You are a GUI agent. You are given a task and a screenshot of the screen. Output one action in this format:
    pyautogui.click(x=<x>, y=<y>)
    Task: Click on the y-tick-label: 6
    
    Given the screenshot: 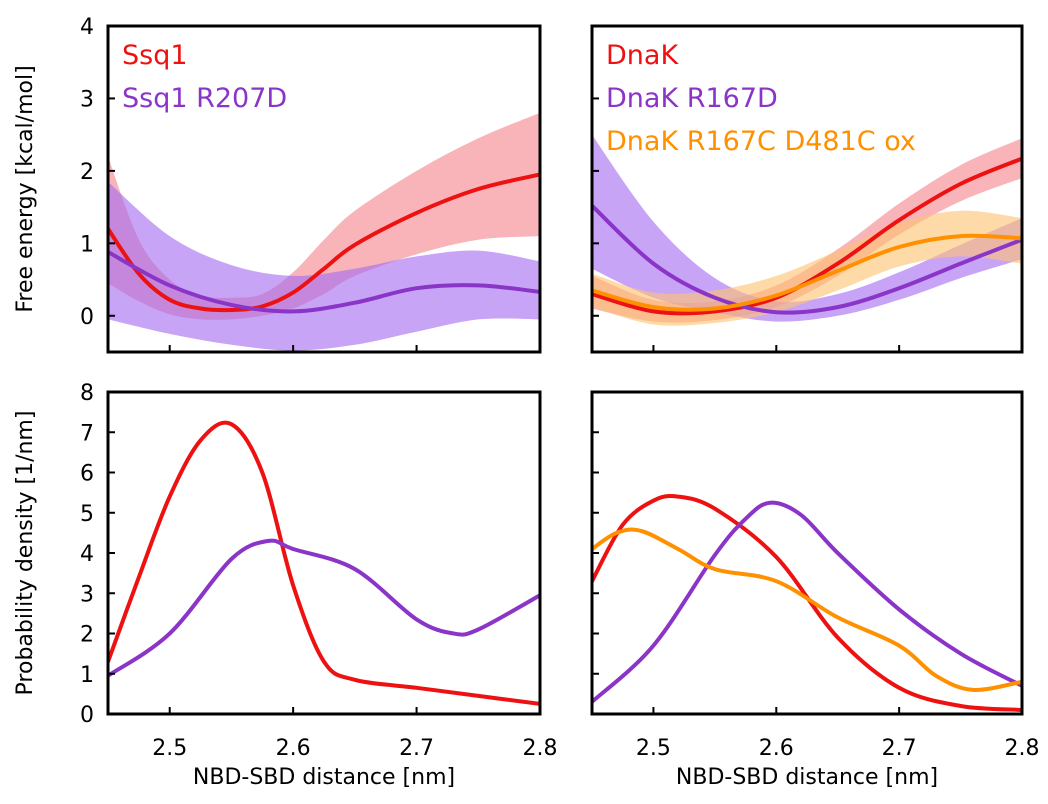 What is the action you would take?
    pyautogui.click(x=87, y=474)
    